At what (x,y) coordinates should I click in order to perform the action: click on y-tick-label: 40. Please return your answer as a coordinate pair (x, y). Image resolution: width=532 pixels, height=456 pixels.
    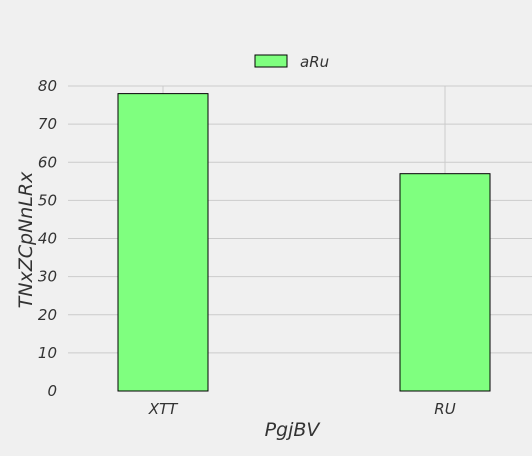
    Looking at the image, I should click on (47, 239).